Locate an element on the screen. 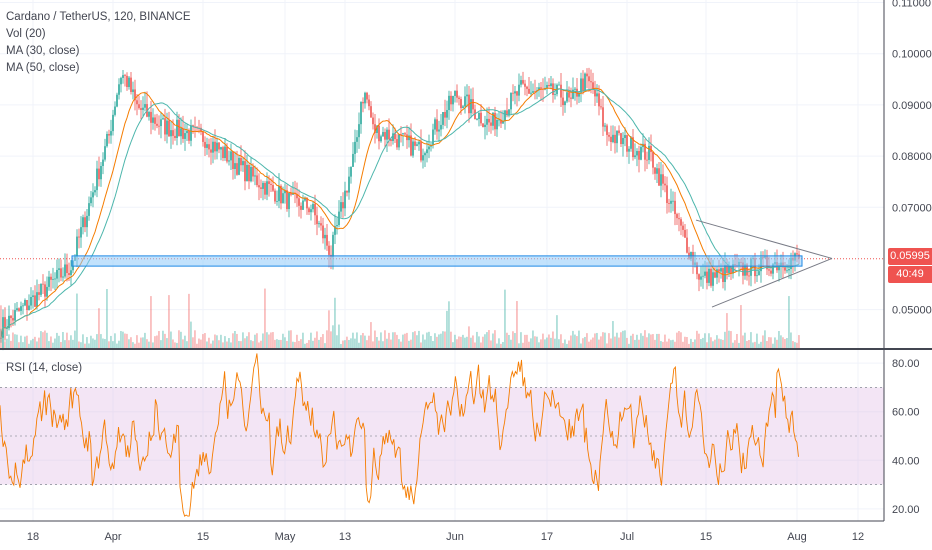 The width and height of the screenshot is (932, 550). time-tick-label: 15 is located at coordinates (706, 537).